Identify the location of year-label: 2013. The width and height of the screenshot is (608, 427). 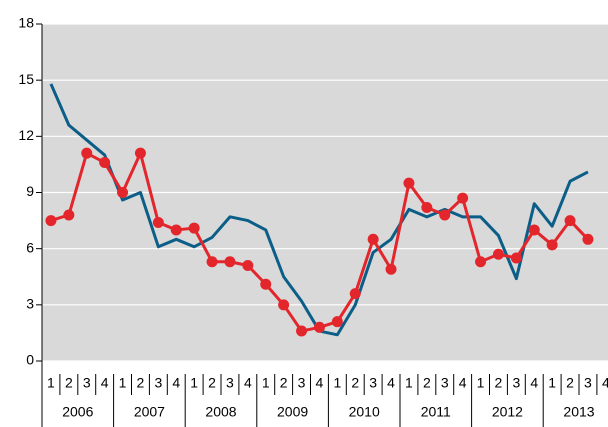
(578, 412).